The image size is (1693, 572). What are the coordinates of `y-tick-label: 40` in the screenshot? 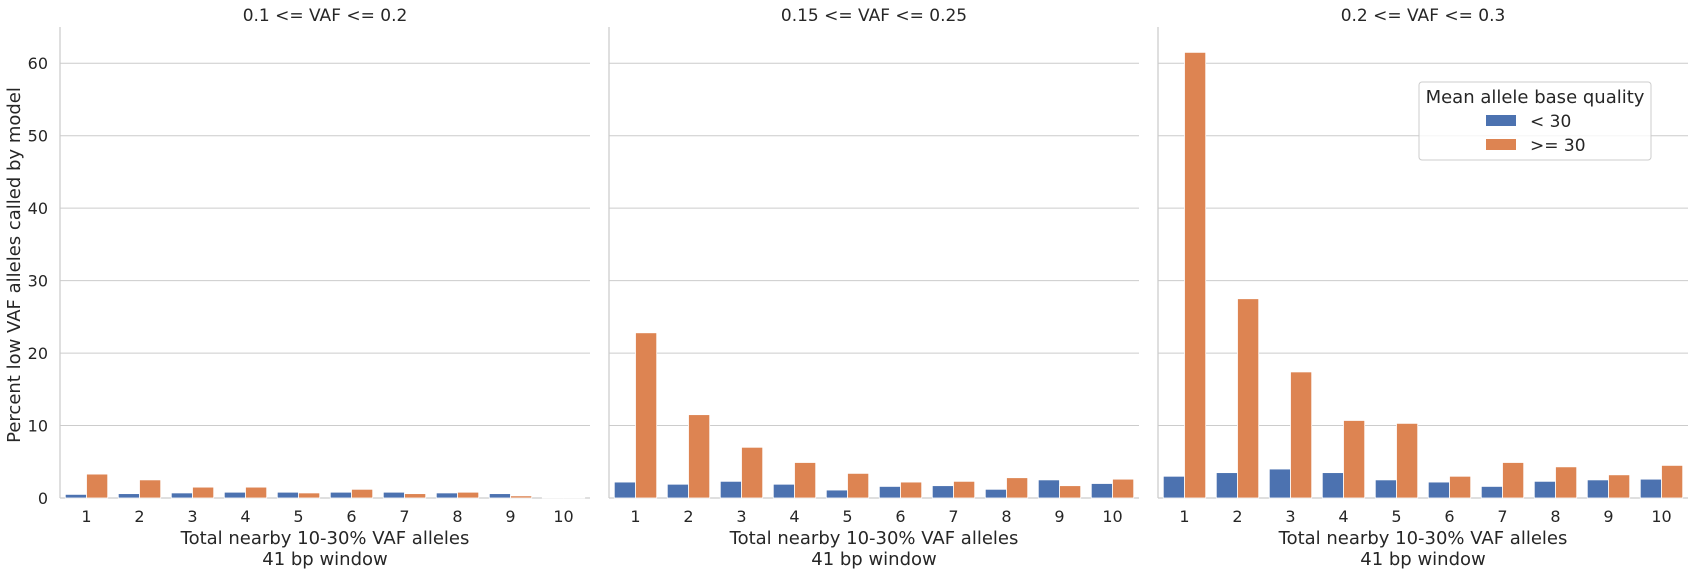 It's located at (38, 208).